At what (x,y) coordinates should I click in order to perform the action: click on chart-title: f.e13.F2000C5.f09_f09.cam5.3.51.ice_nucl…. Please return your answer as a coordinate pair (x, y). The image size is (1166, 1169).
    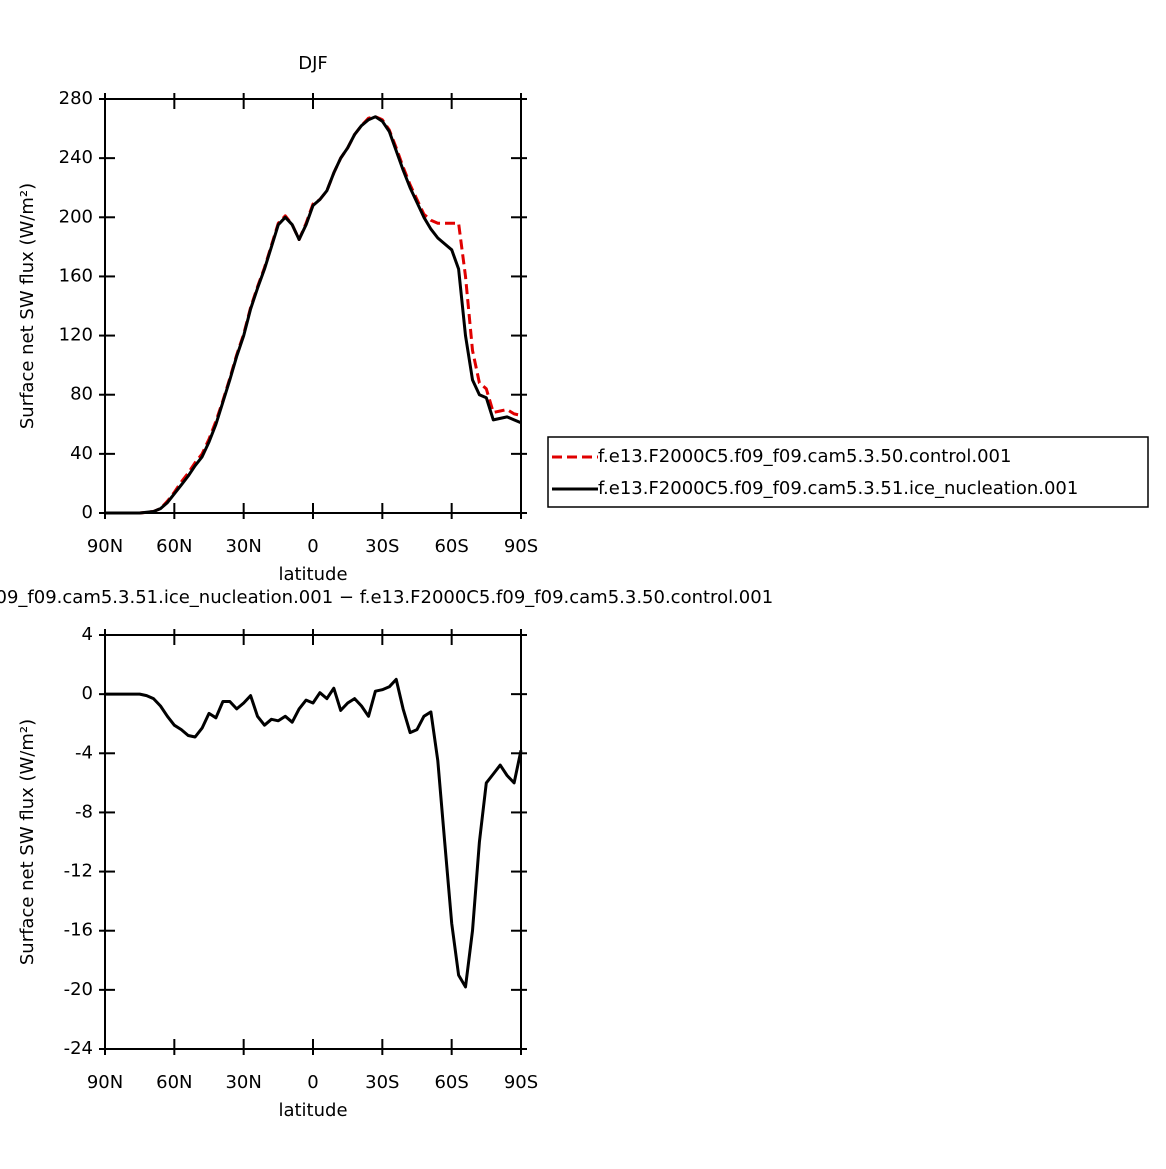
    Looking at the image, I should click on (386, 597).